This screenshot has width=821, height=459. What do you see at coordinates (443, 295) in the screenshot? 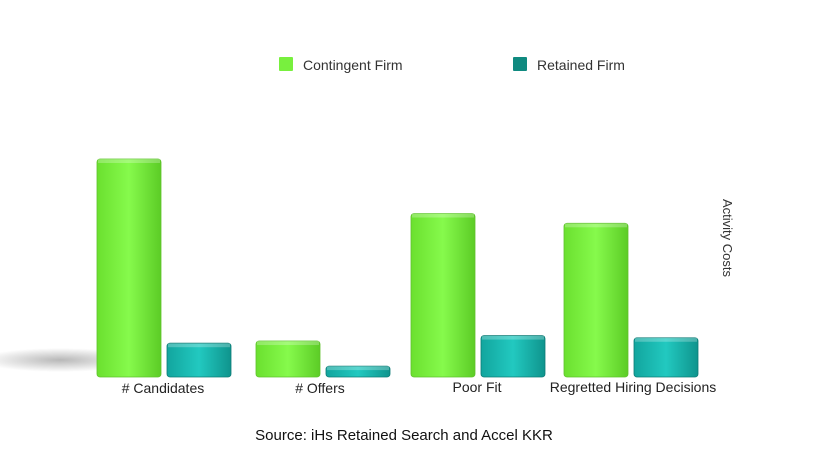
I see `bar-contingent-poor-fit` at bounding box center [443, 295].